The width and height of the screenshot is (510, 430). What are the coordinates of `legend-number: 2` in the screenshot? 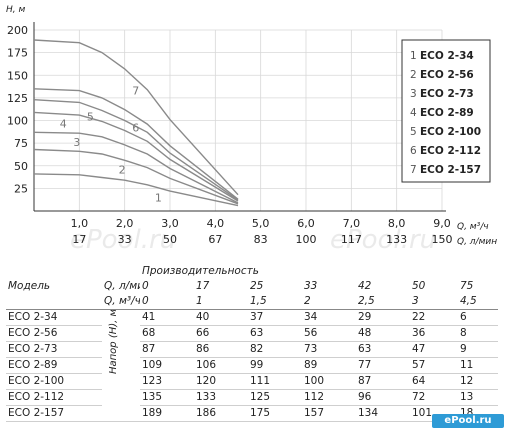 It's located at (413, 75).